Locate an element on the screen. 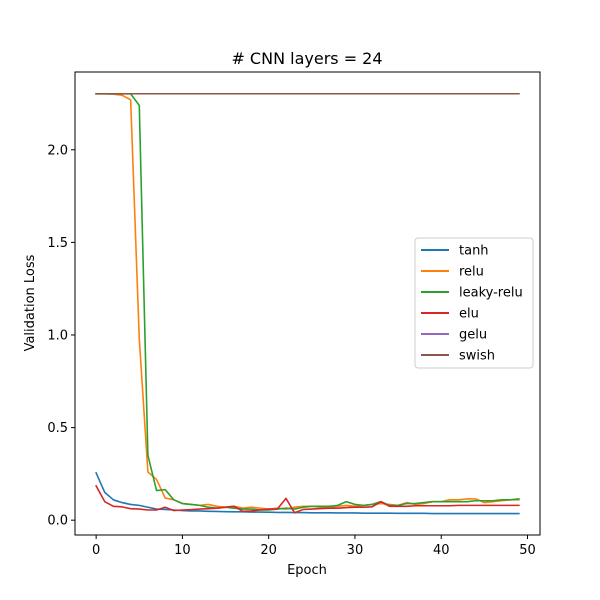 The image size is (600, 600). legend-label-0: tanh is located at coordinates (474, 251).